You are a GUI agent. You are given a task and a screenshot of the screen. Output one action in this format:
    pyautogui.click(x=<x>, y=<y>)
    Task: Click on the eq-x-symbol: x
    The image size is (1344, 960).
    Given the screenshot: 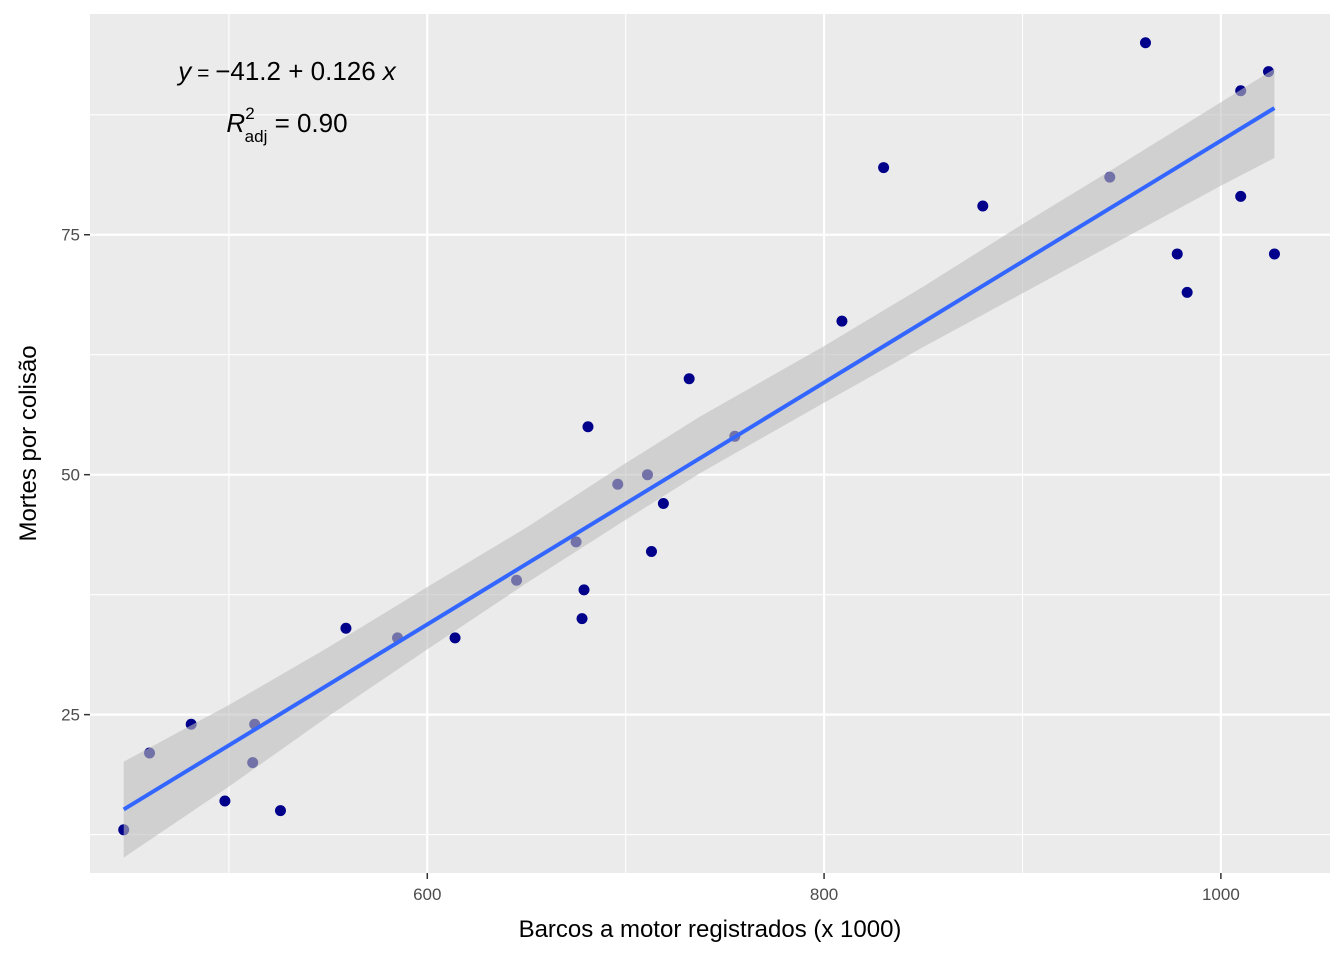 What is the action you would take?
    pyautogui.click(x=389, y=71)
    